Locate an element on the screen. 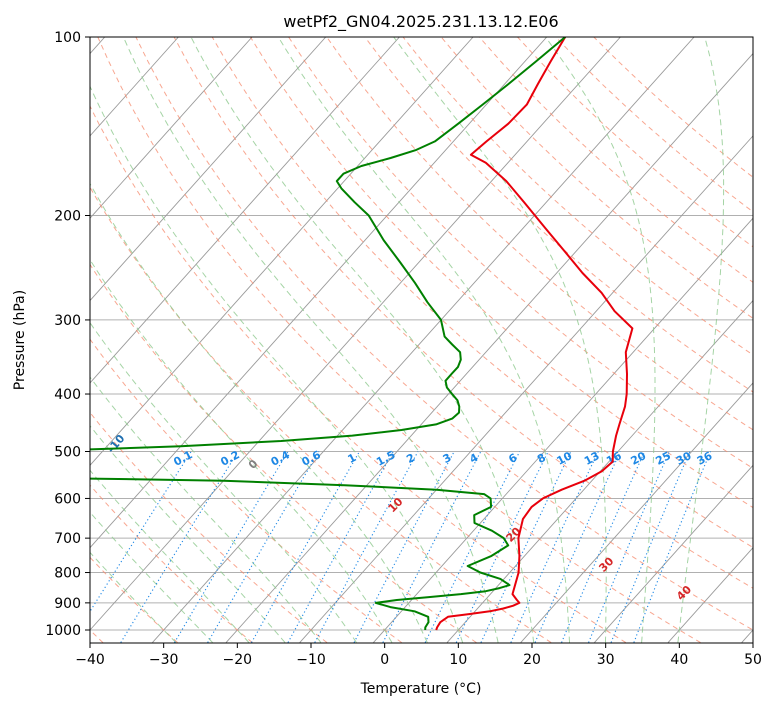  y-tick-label: 400 is located at coordinates (67, 395).